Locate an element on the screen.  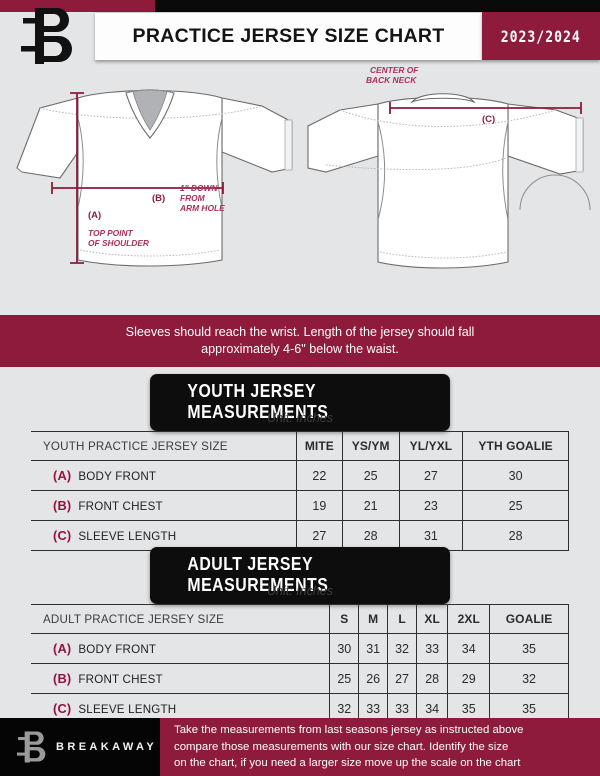
youth-cell-2-1: 28 is located at coordinates (370, 535).